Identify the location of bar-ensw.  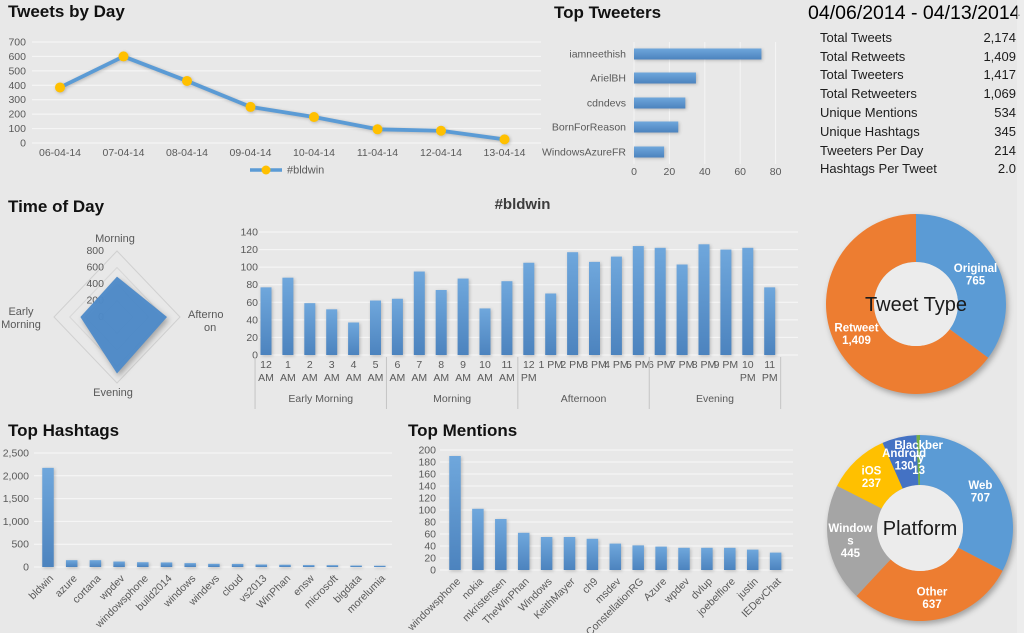
(308, 566).